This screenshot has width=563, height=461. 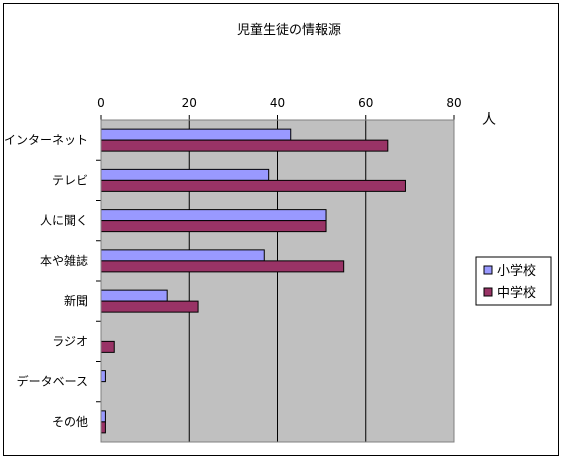 I want to click on legend-swatch-elementary, so click(x=488, y=270).